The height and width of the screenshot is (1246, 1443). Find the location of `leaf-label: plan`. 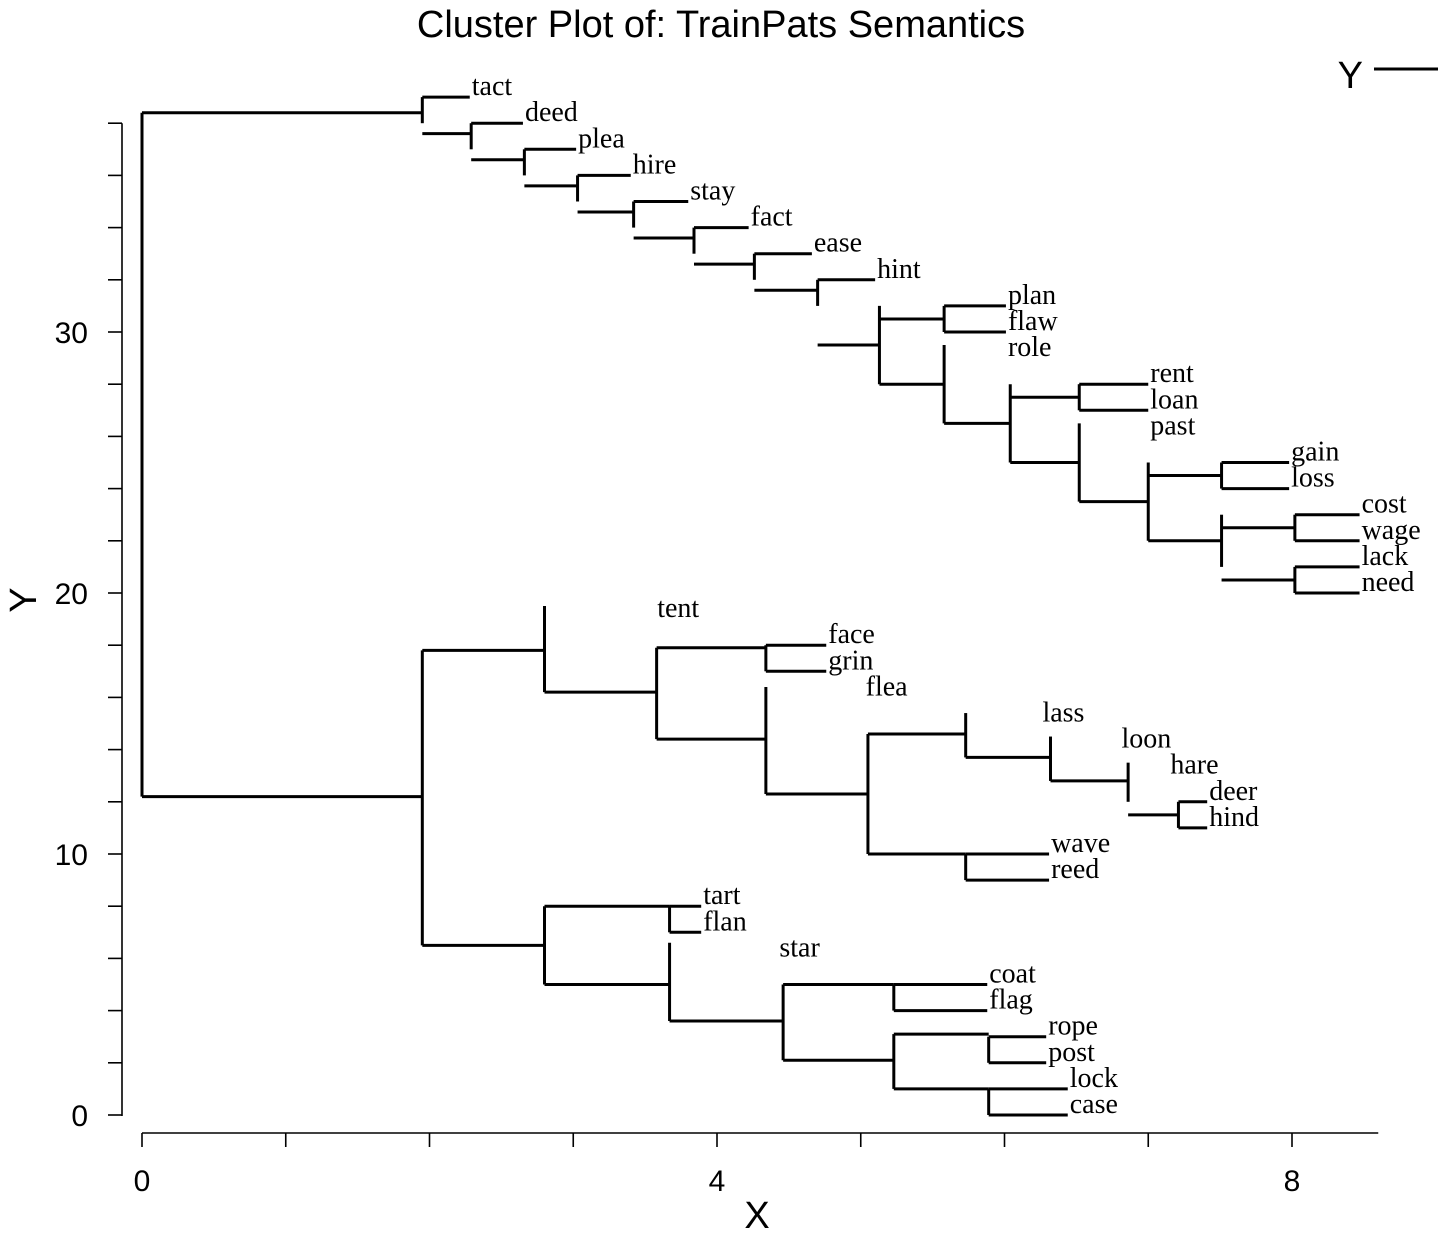

leaf-label: plan is located at coordinates (1032, 295).